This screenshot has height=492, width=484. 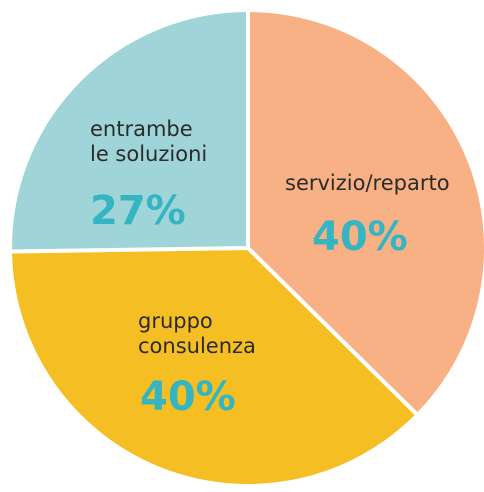 What do you see at coordinates (367, 183) in the screenshot?
I see `slice-label: servizio/reparto` at bounding box center [367, 183].